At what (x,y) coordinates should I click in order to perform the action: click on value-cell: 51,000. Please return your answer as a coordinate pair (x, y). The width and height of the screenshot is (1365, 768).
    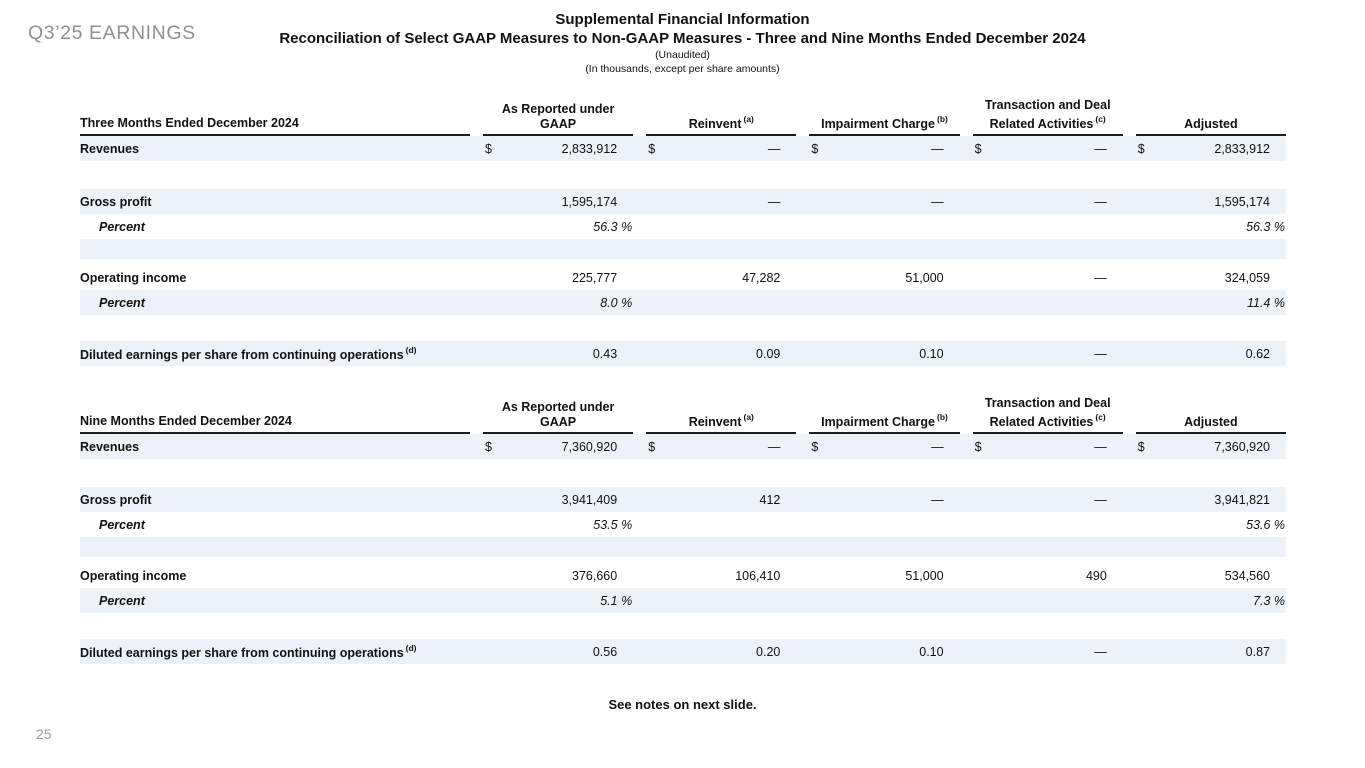
    Looking at the image, I should click on (924, 277).